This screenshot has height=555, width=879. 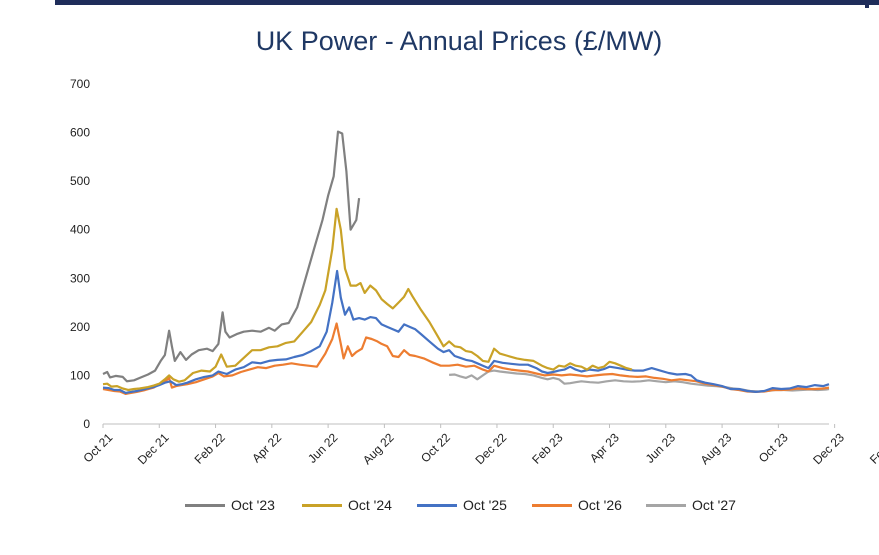 What do you see at coordinates (253, 505) in the screenshot?
I see `legend-label: Oct '23` at bounding box center [253, 505].